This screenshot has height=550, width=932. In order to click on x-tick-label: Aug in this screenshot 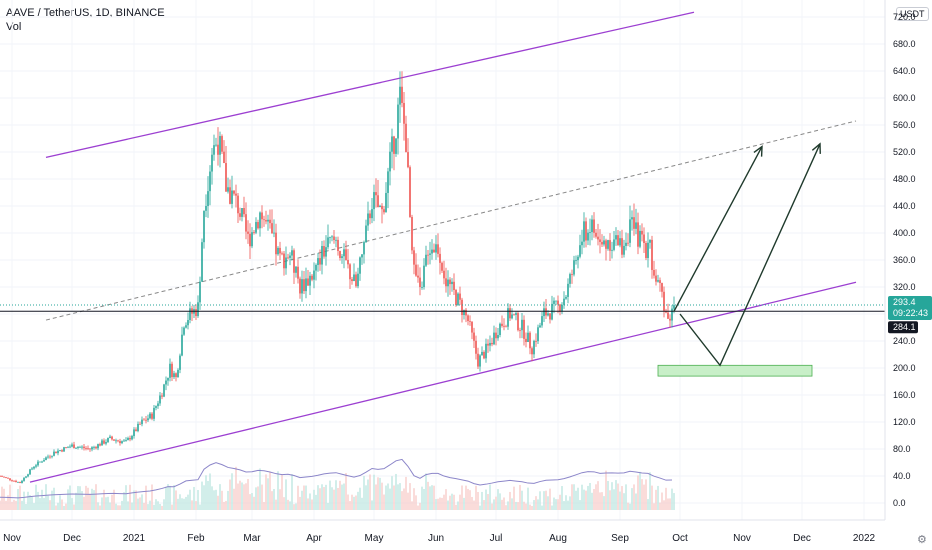, I will do `click(558, 538)`.